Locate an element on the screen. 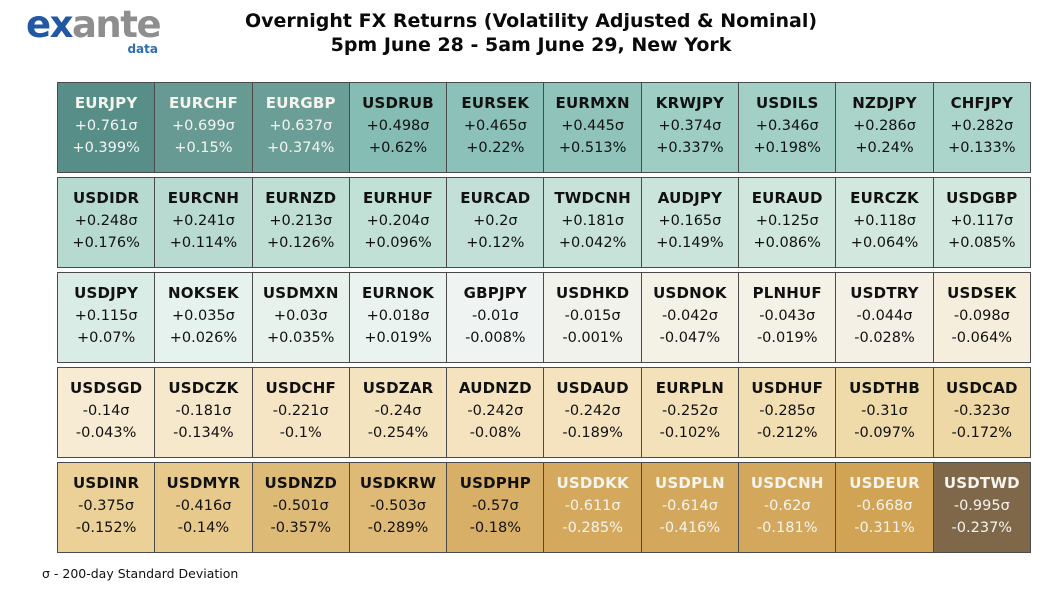 This screenshot has height=600, width=1062. percent-value: -0.357% is located at coordinates (300, 528).